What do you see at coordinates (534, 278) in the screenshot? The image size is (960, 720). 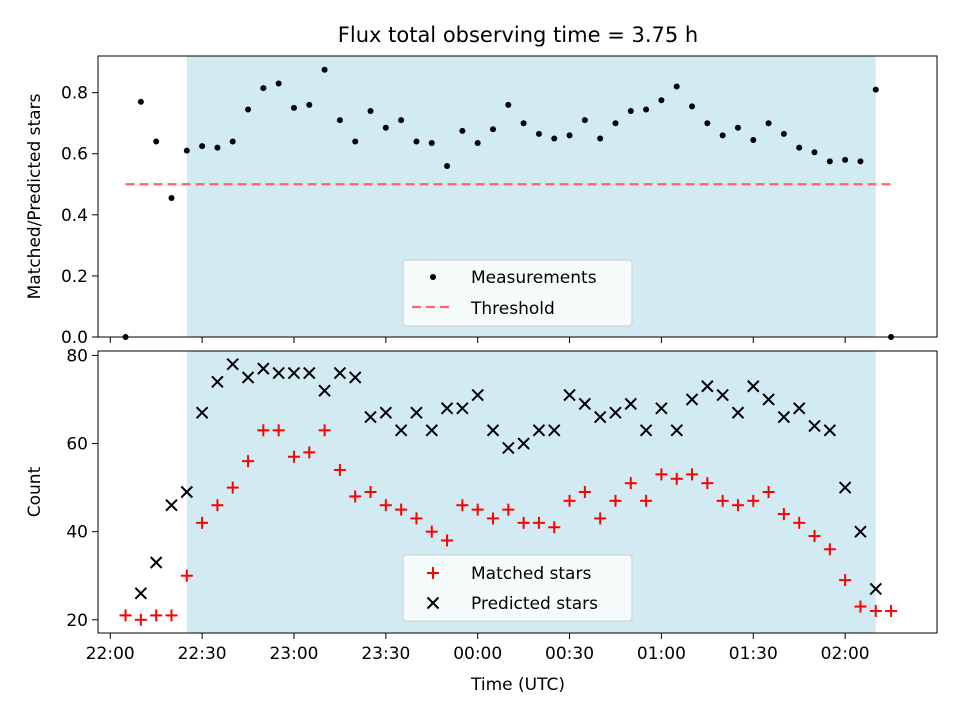 I see `legend-label-measurements: Measurements` at bounding box center [534, 278].